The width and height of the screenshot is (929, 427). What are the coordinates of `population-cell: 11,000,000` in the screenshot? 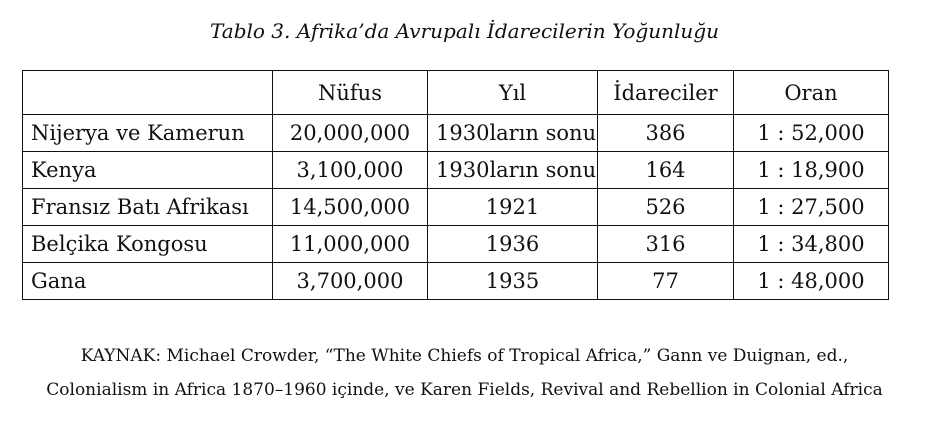 It's located at (350, 244).